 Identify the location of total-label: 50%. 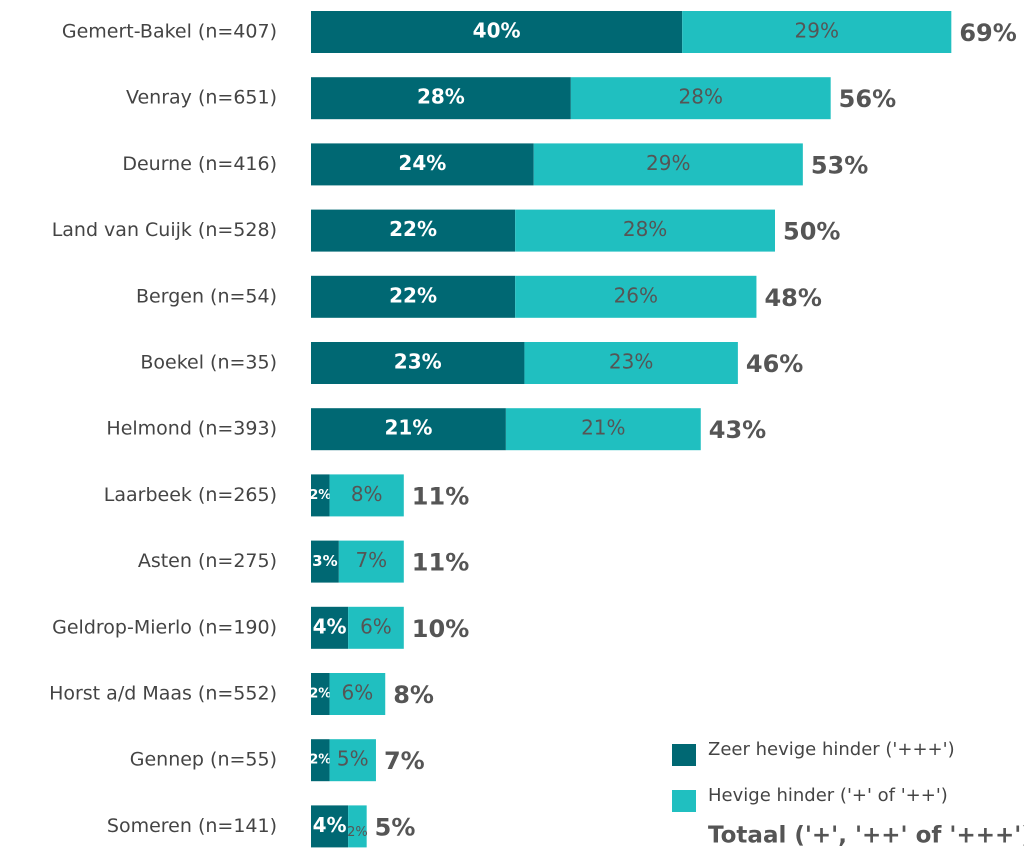
(811, 232).